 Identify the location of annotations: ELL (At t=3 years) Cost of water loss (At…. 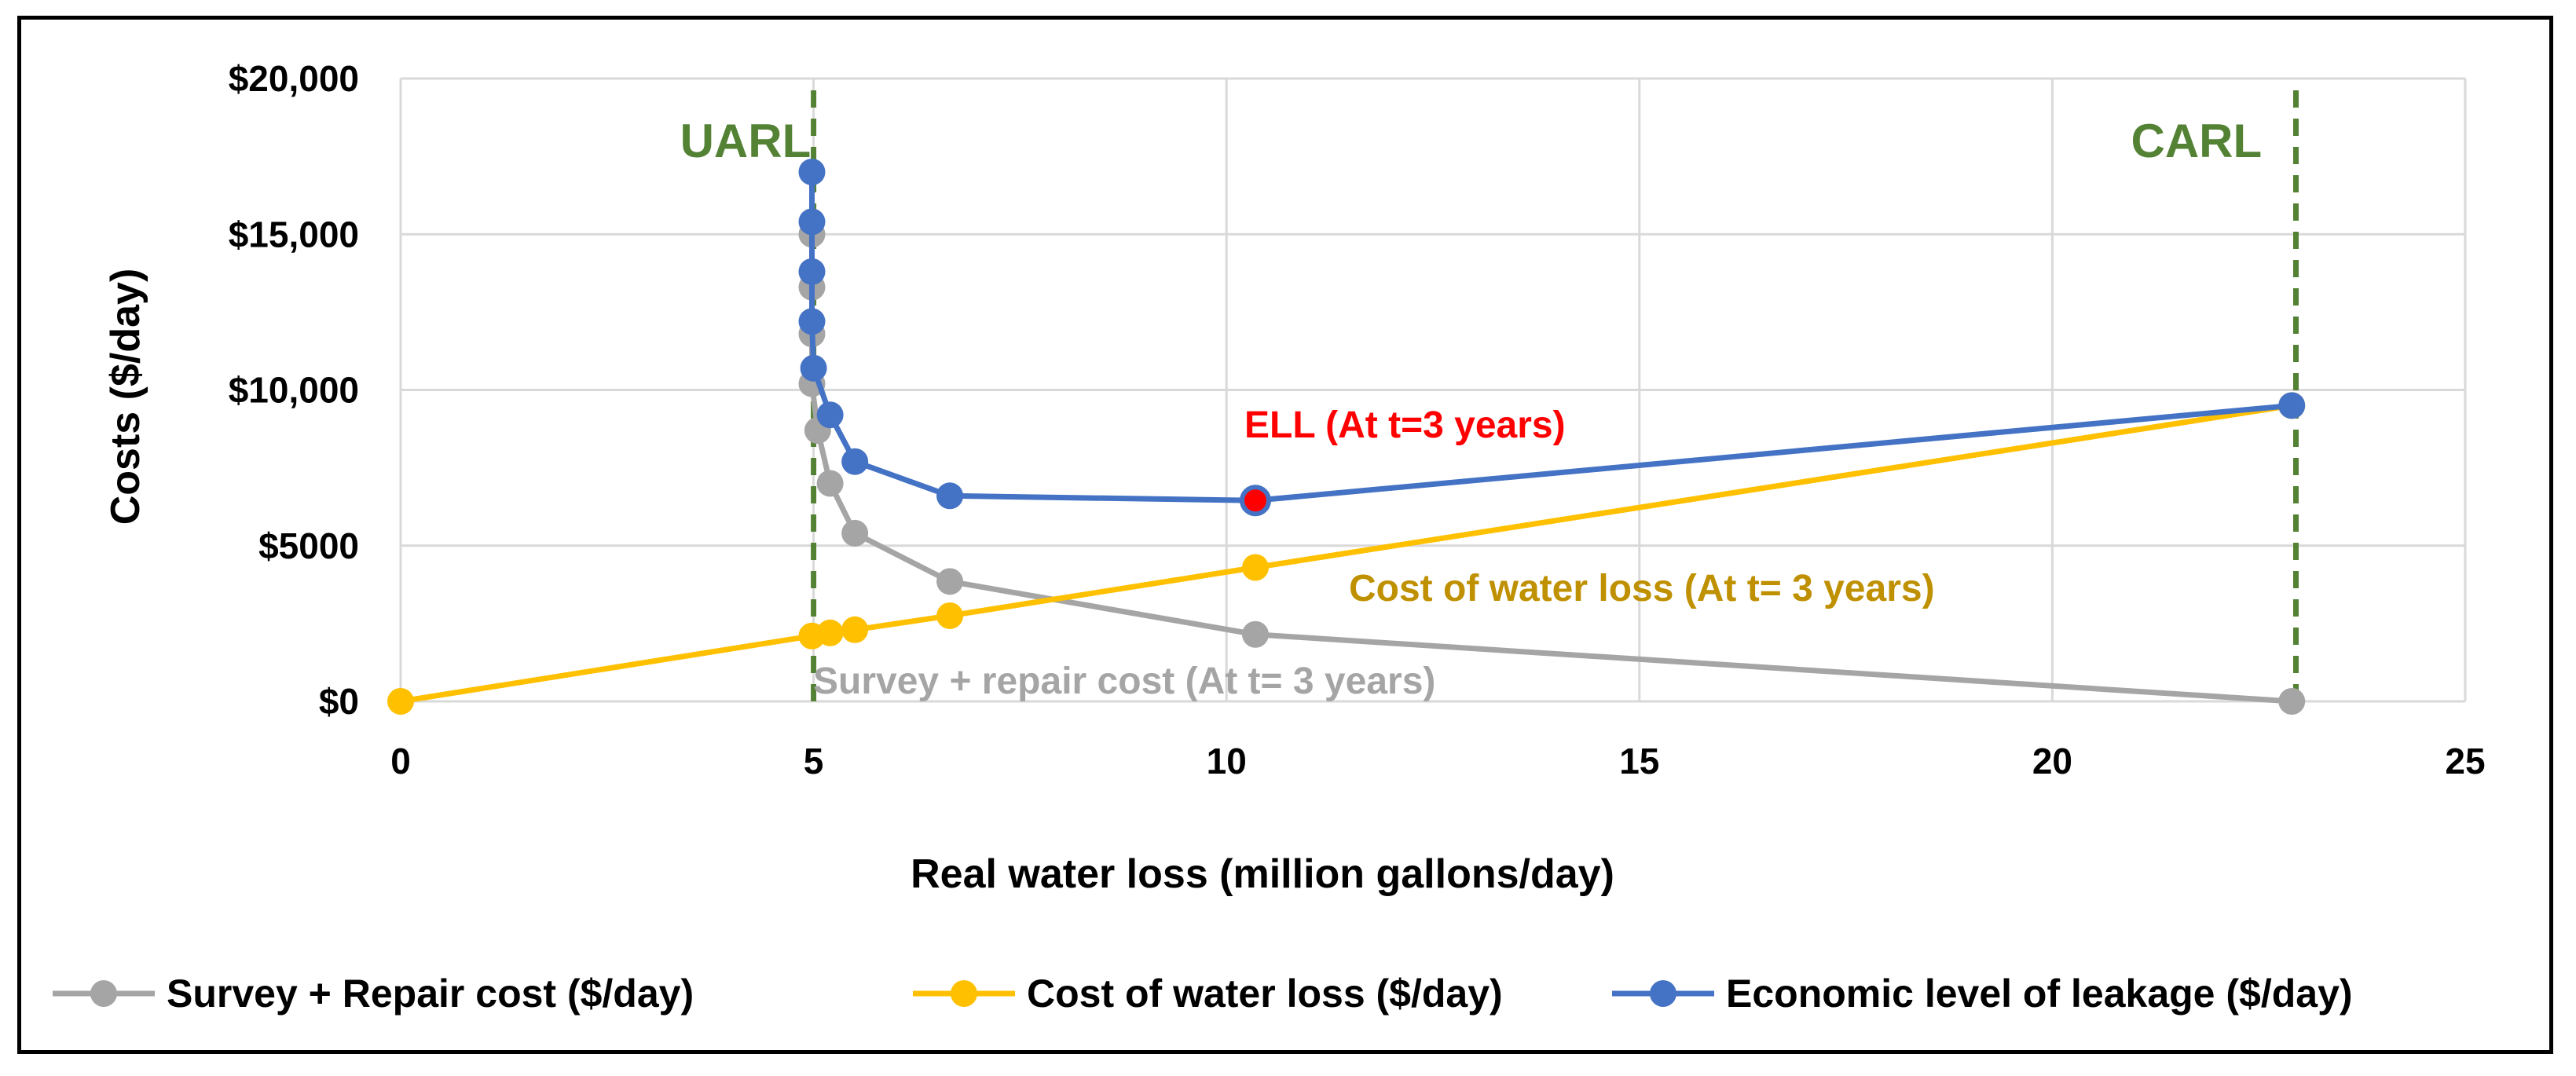
(1374, 553).